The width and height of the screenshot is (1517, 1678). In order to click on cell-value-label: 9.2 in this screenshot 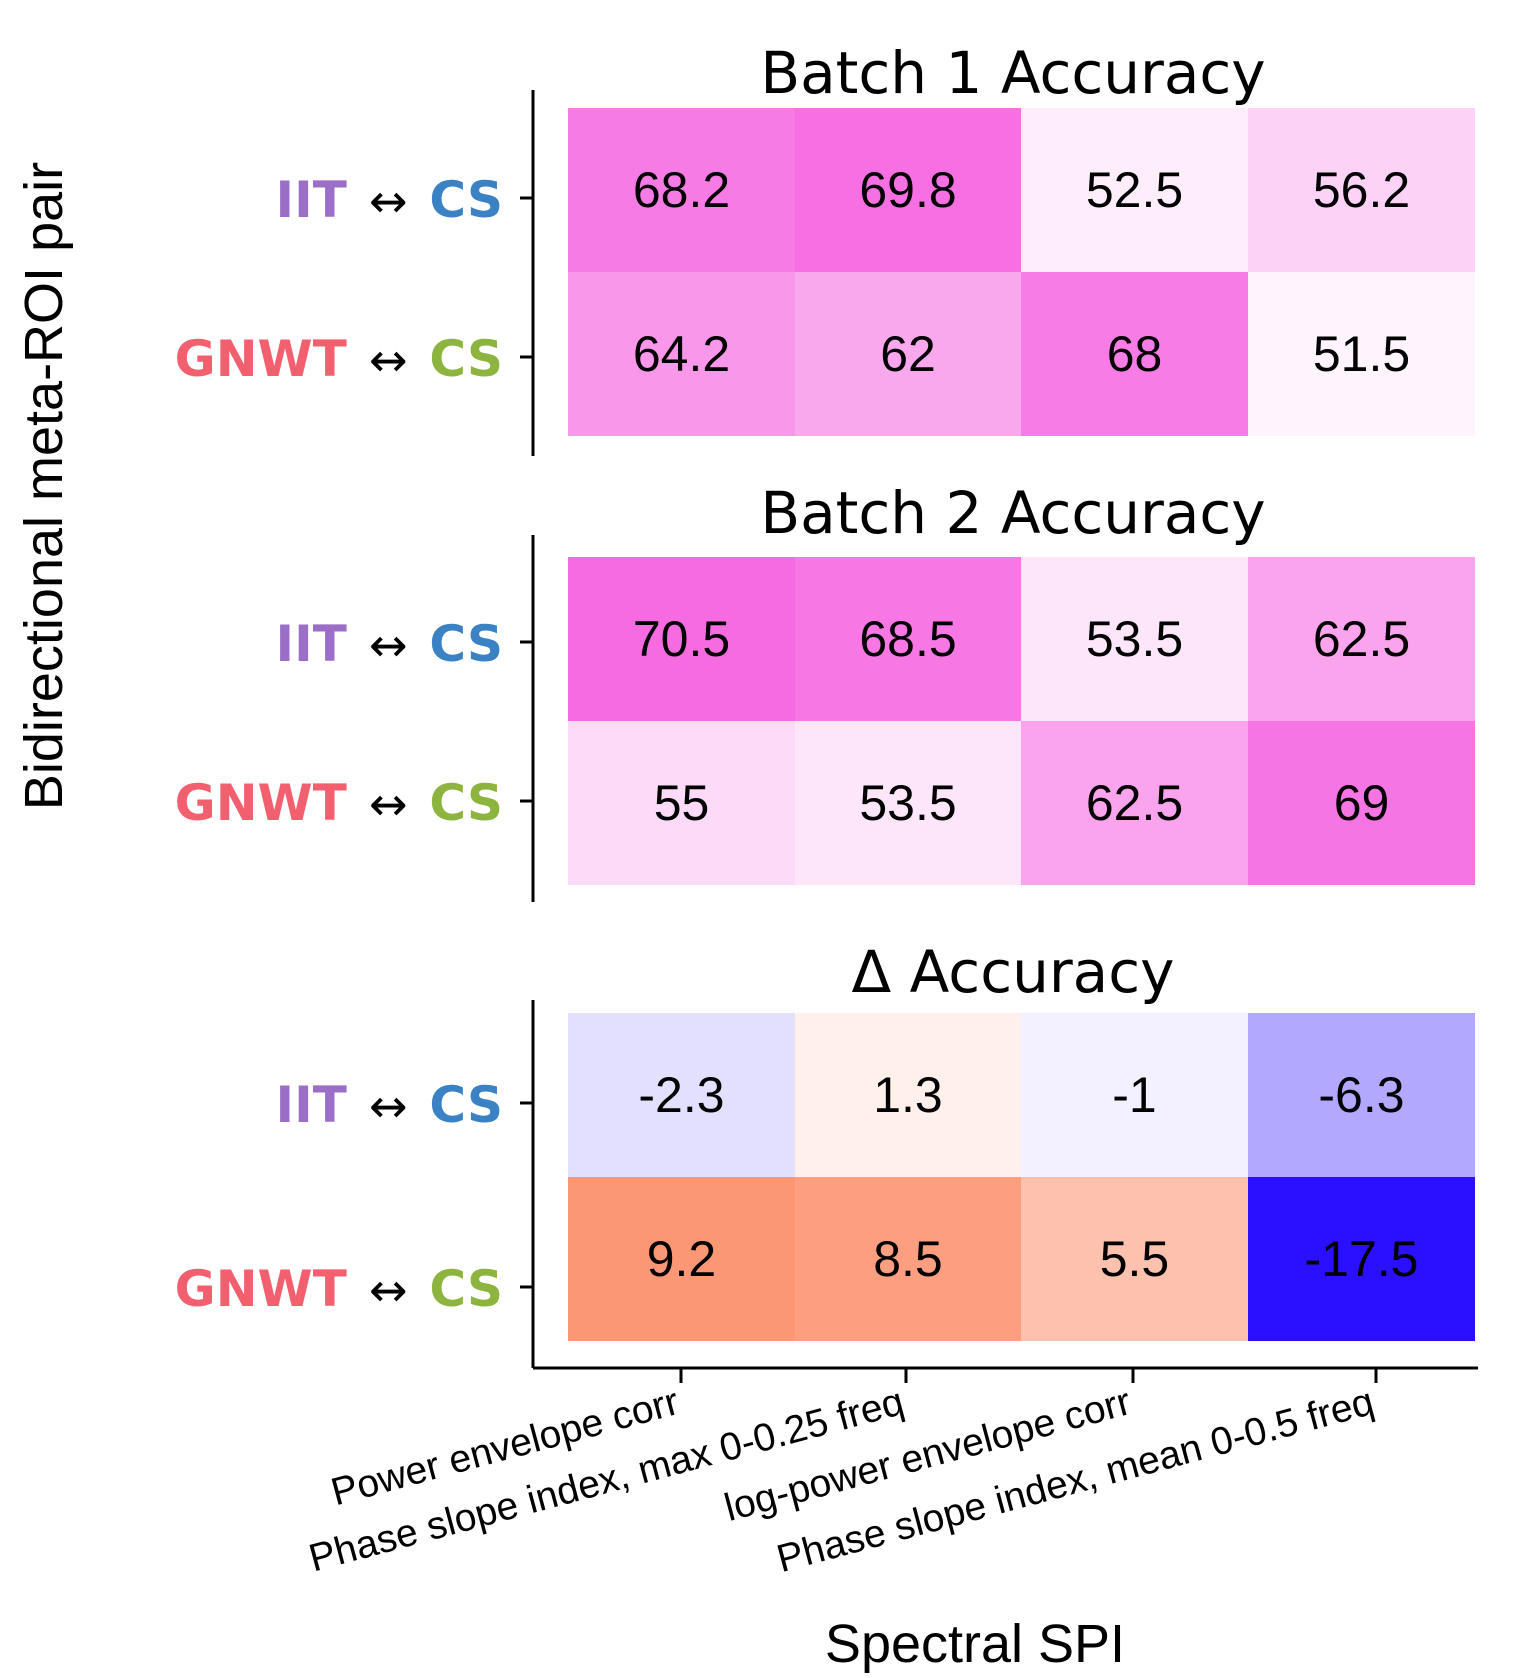, I will do `click(682, 1259)`.